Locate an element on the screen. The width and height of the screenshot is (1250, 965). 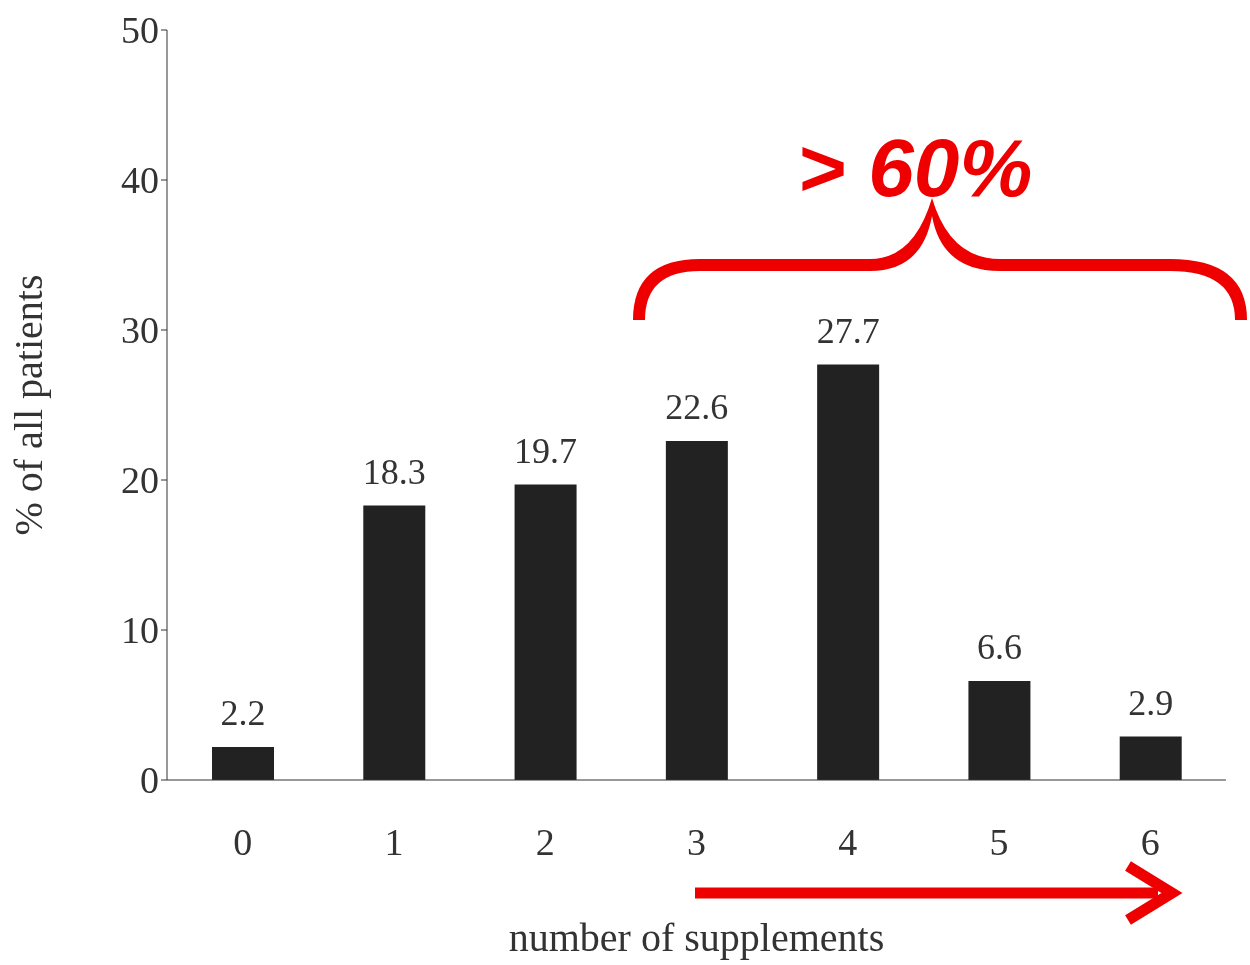
data-label: 2.2 is located at coordinates (243, 713).